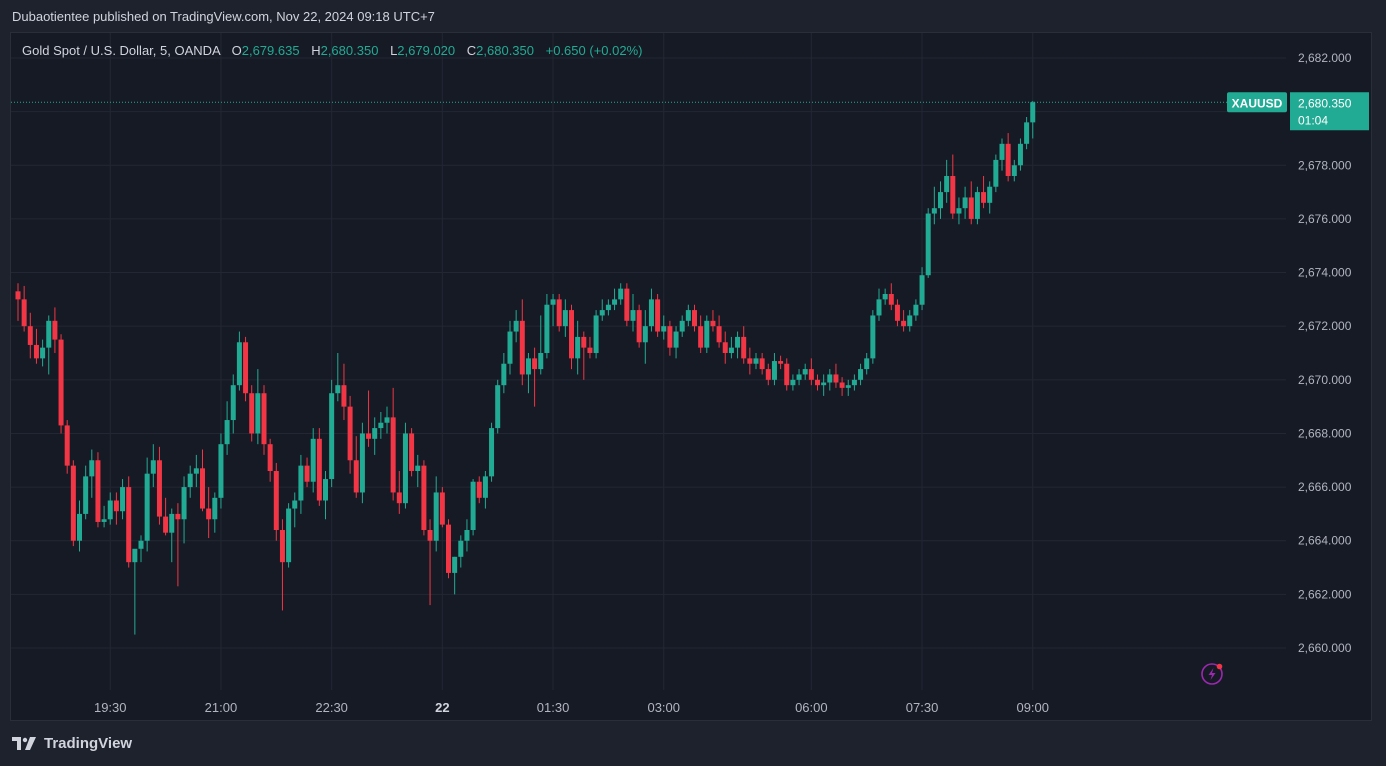 This screenshot has width=1386, height=766. I want to click on legend-high-value: 2,680.350, so click(349, 50).